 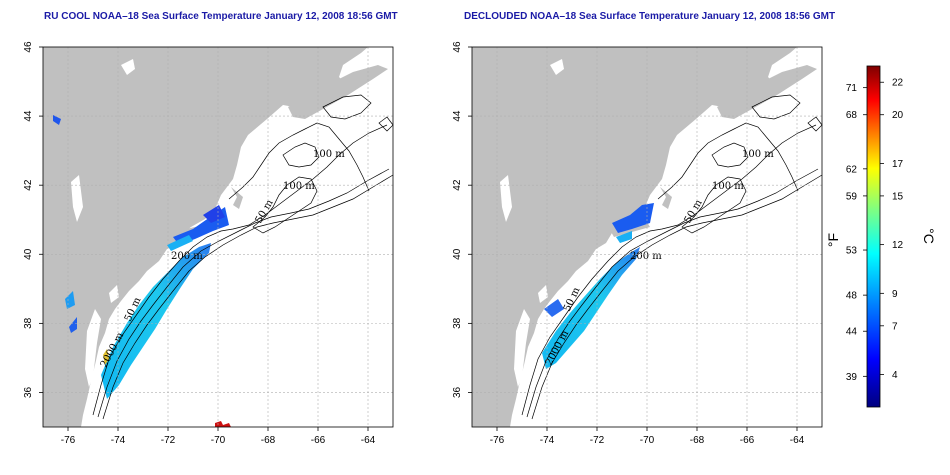 I want to click on fahrenheit-tick-label: 62, so click(x=852, y=169).